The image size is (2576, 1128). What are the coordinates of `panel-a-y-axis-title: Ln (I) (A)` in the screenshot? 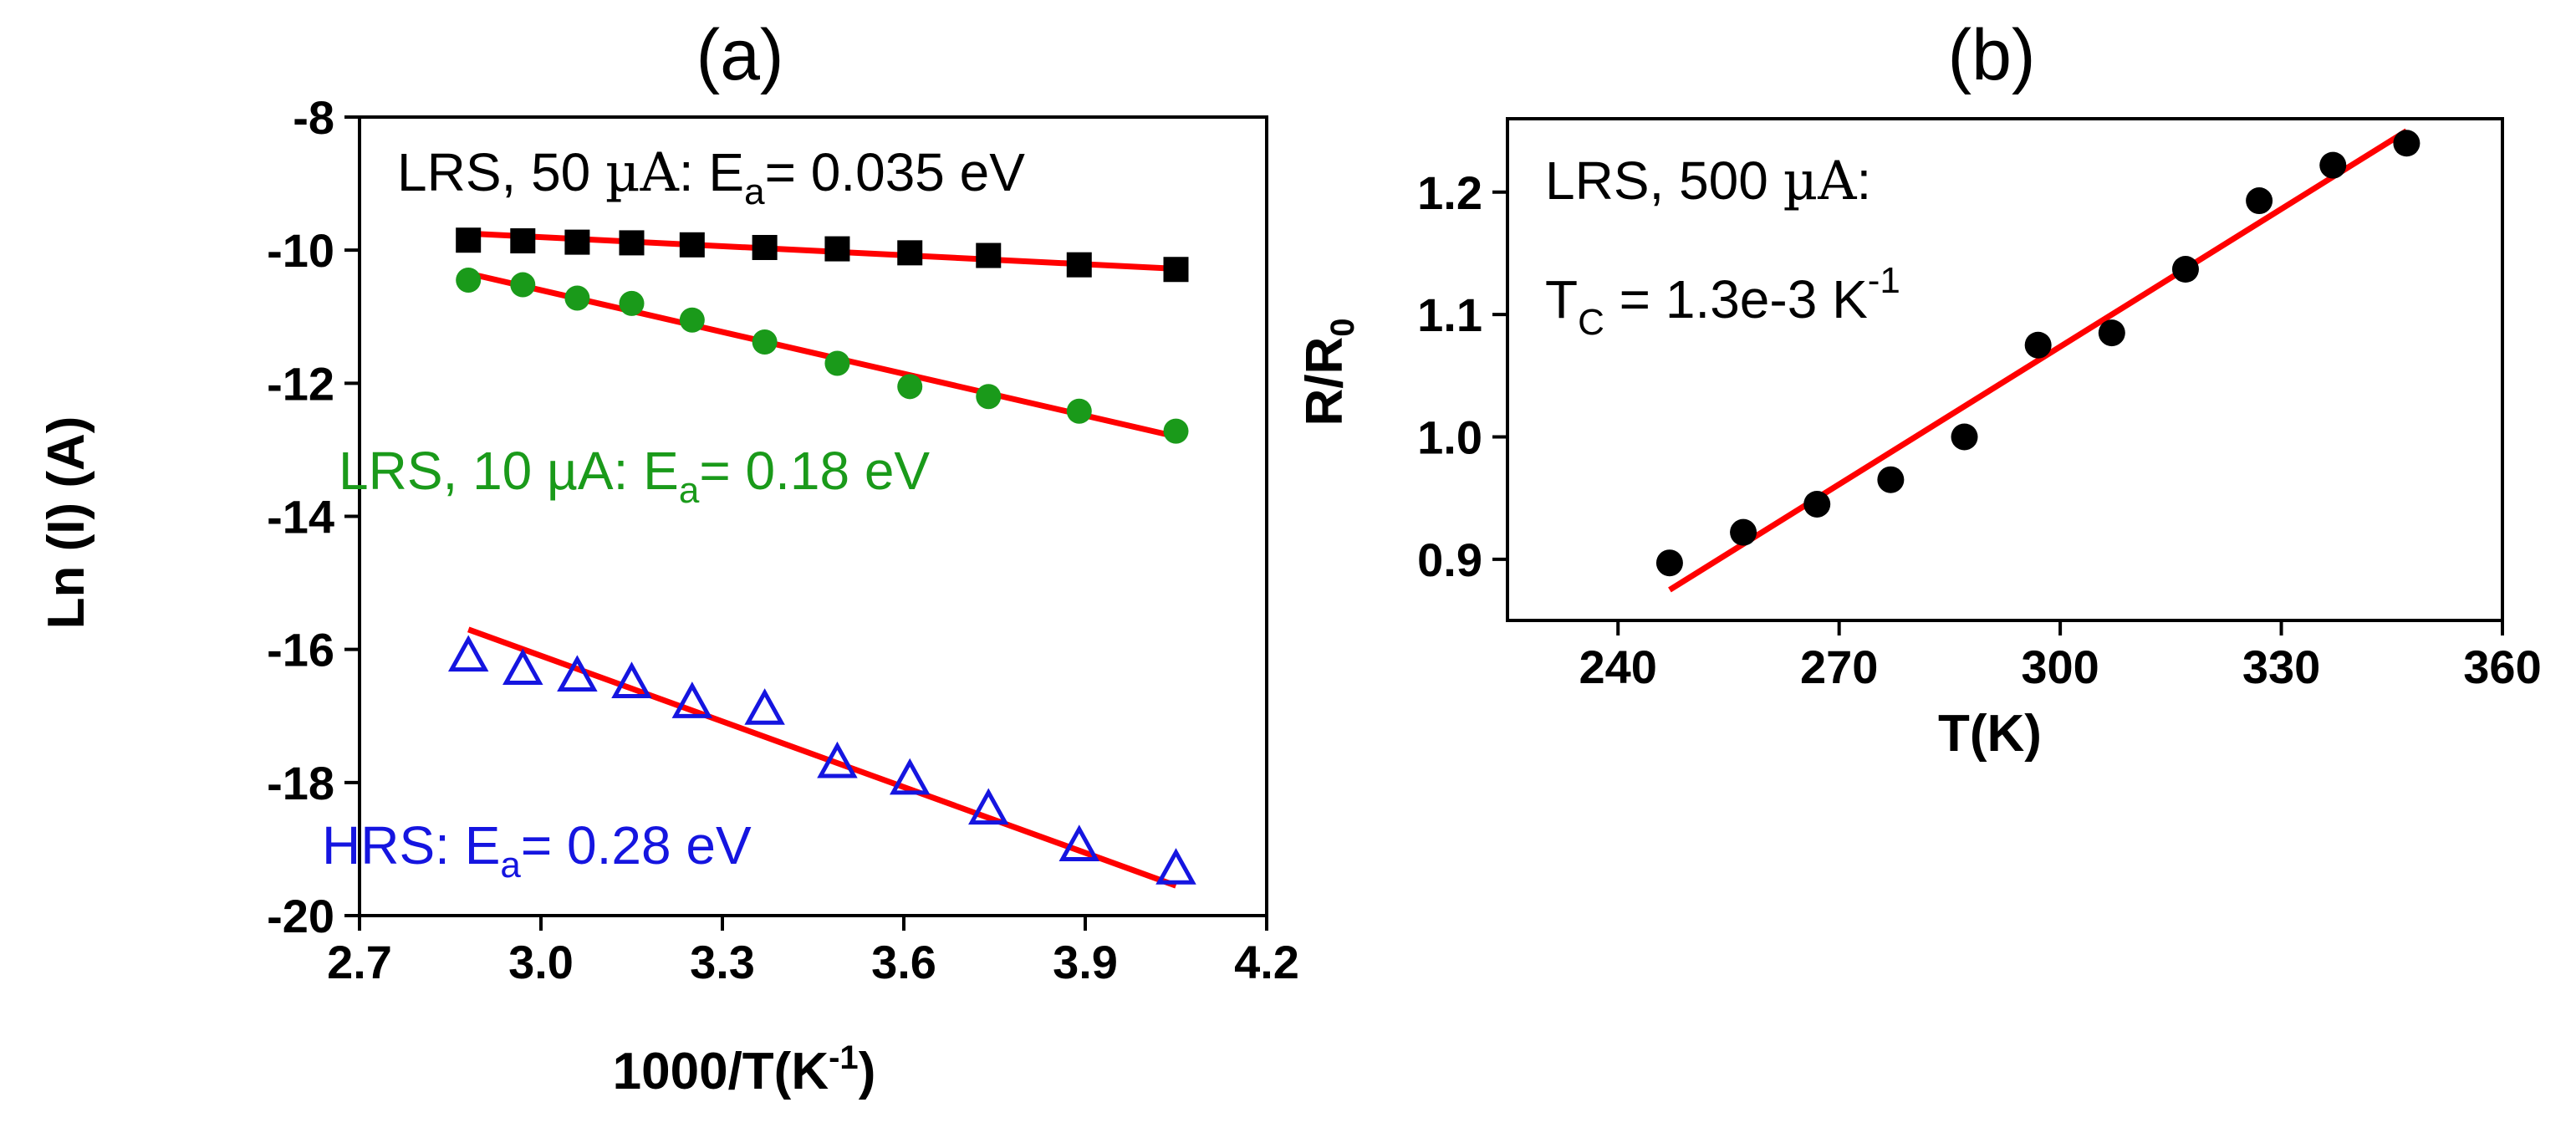 It's located at (66, 523).